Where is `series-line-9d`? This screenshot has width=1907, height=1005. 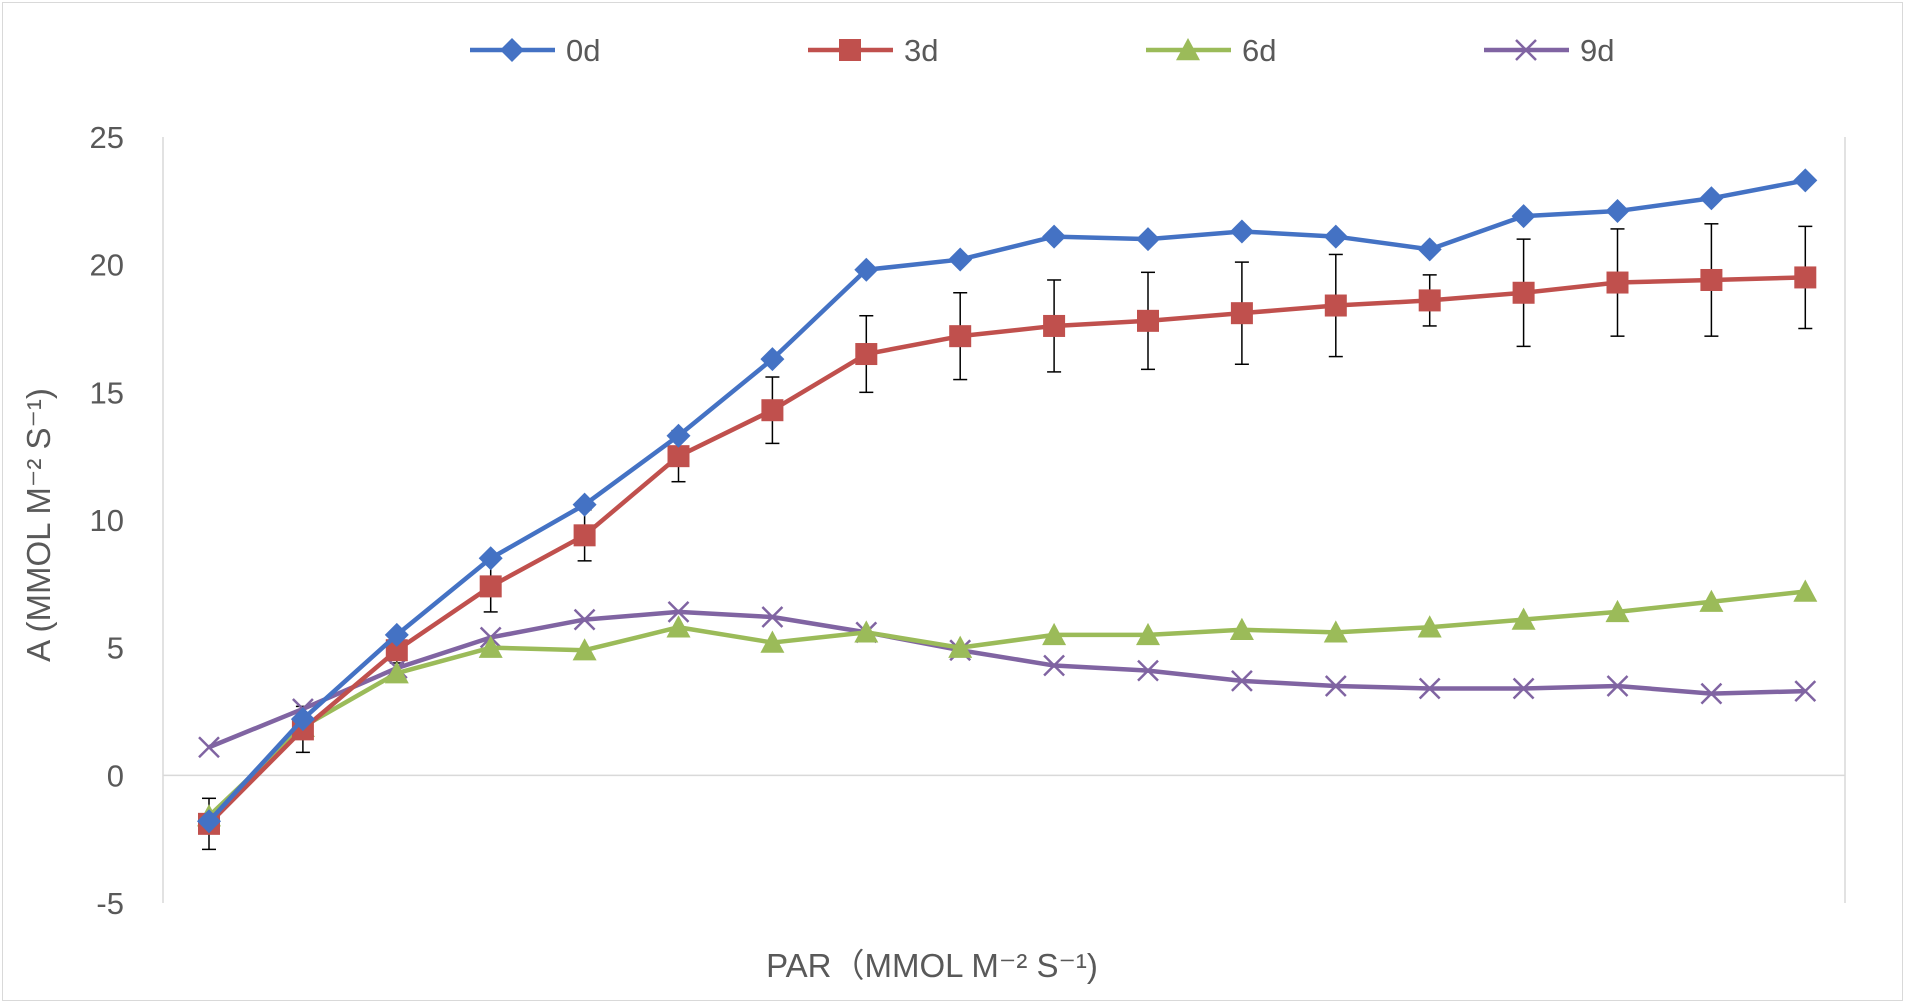 series-line-9d is located at coordinates (1007, 679).